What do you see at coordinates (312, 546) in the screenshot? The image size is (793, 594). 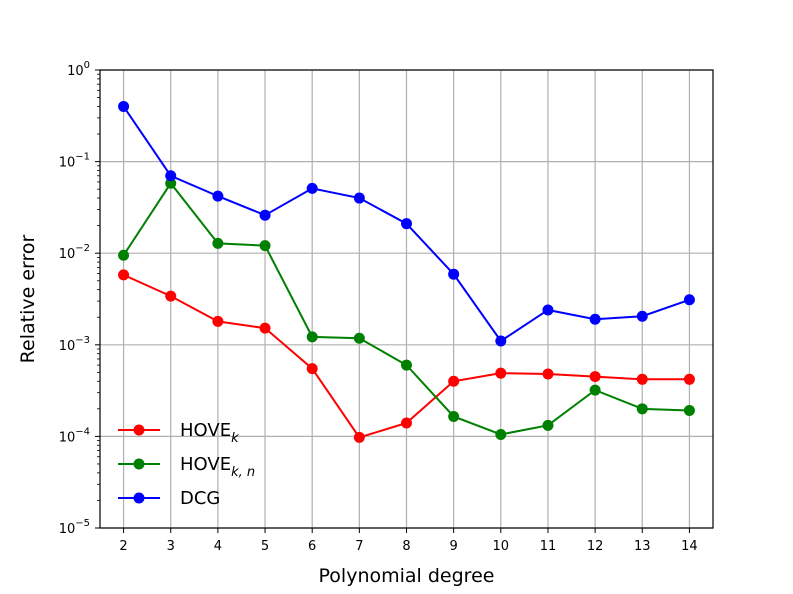 I see `x-tick-label: 6` at bounding box center [312, 546].